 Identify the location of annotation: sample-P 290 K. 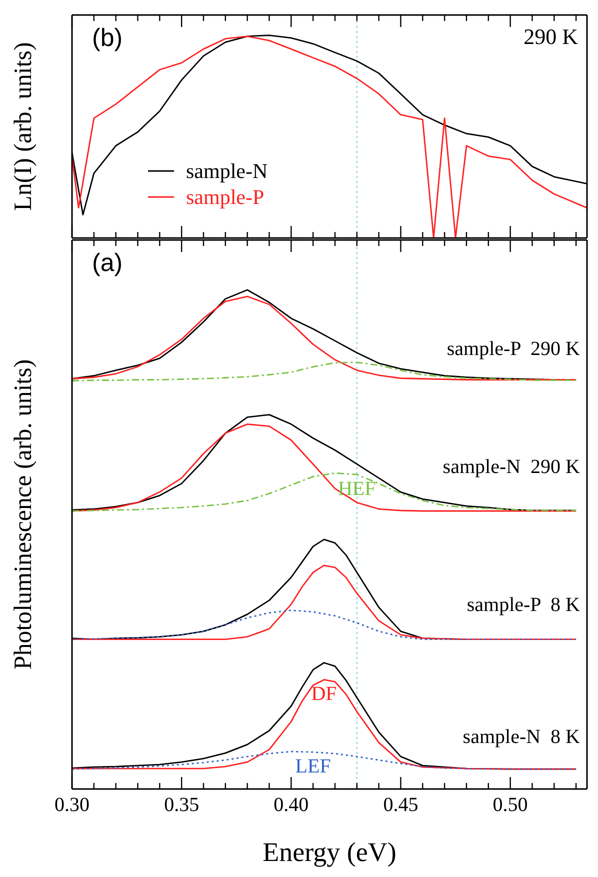
(513, 349).